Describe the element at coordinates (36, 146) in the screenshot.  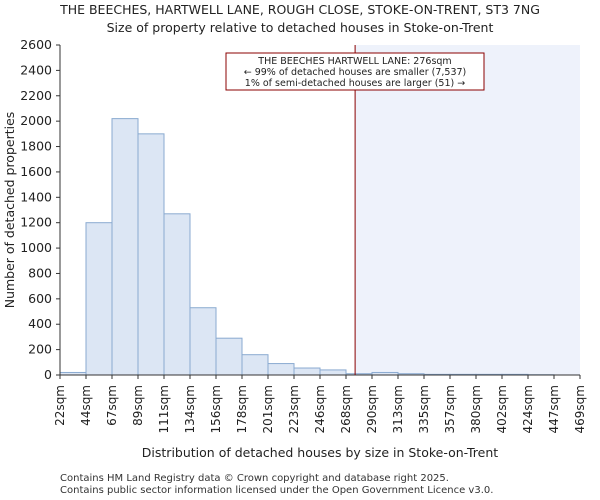
I see `y-tick-label-1800: 1800` at that location.